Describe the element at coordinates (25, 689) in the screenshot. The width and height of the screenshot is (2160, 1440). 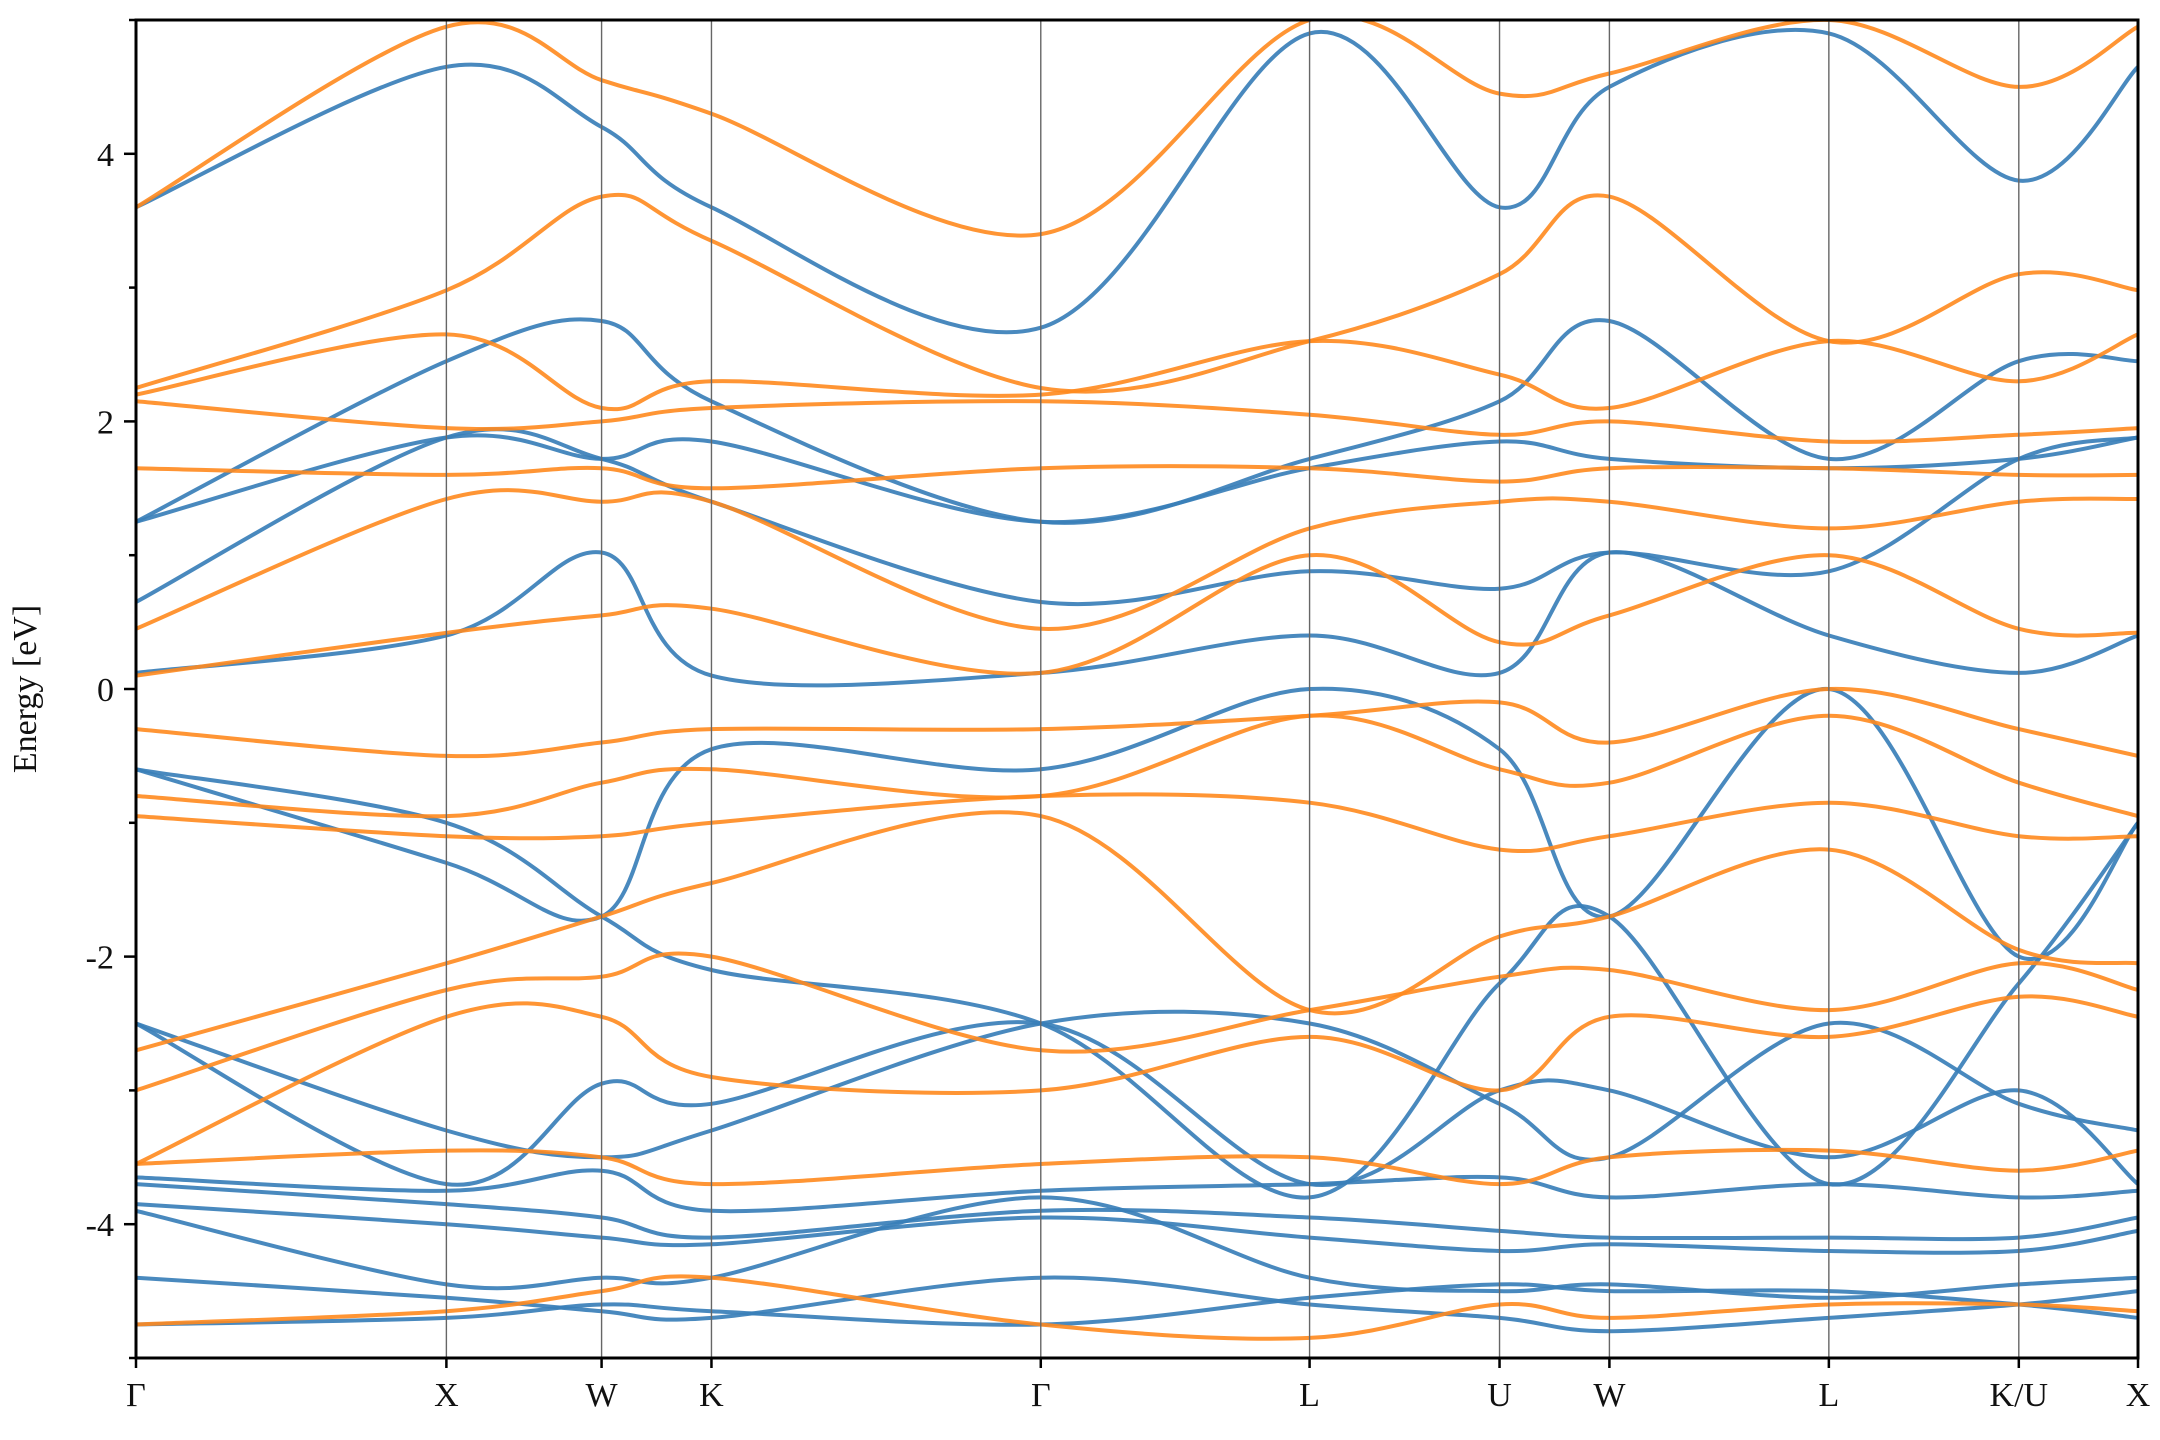
I see `y-axis-title: Energy [eV]` at that location.